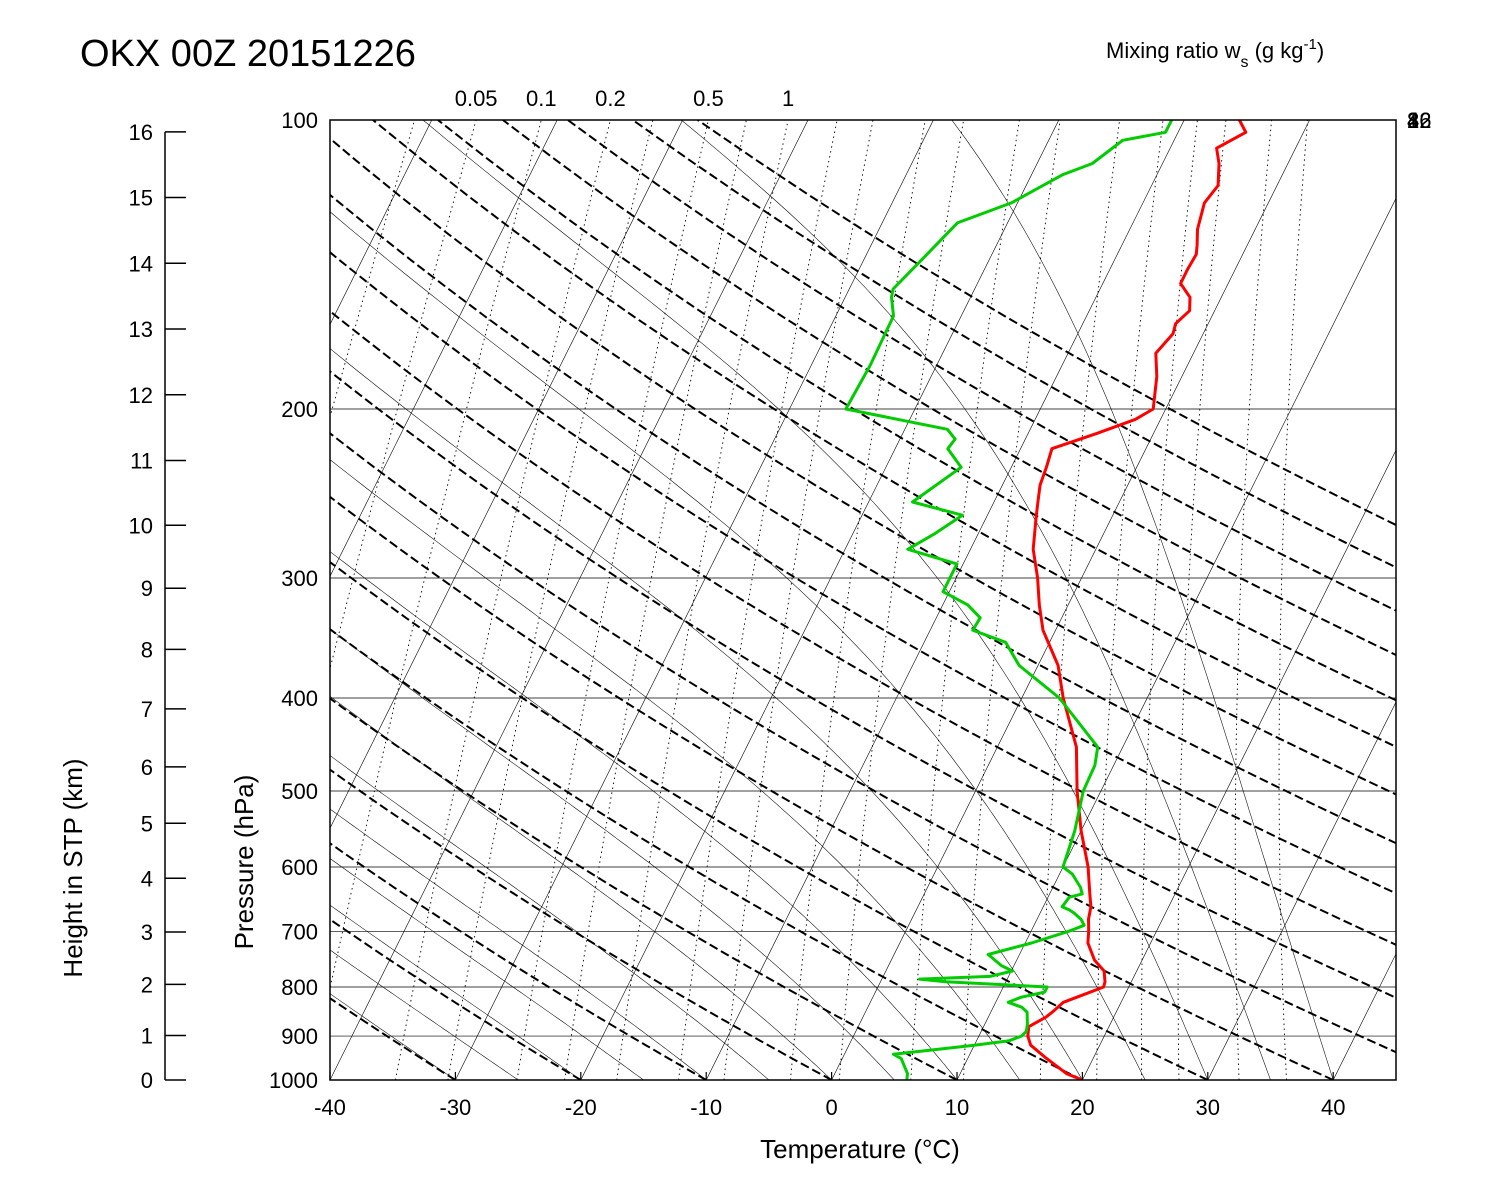  Describe the element at coordinates (244, 862) in the screenshot. I see `y-axis-label: Pressure (hPa)` at that location.